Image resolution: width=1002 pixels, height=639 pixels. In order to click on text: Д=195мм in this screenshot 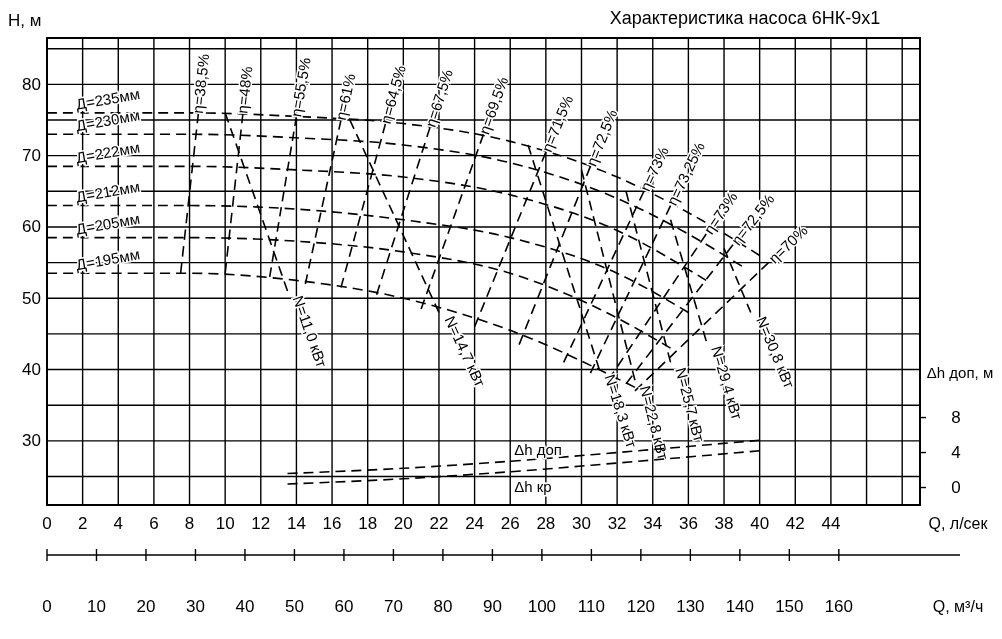, I will do `click(108, 259)`.